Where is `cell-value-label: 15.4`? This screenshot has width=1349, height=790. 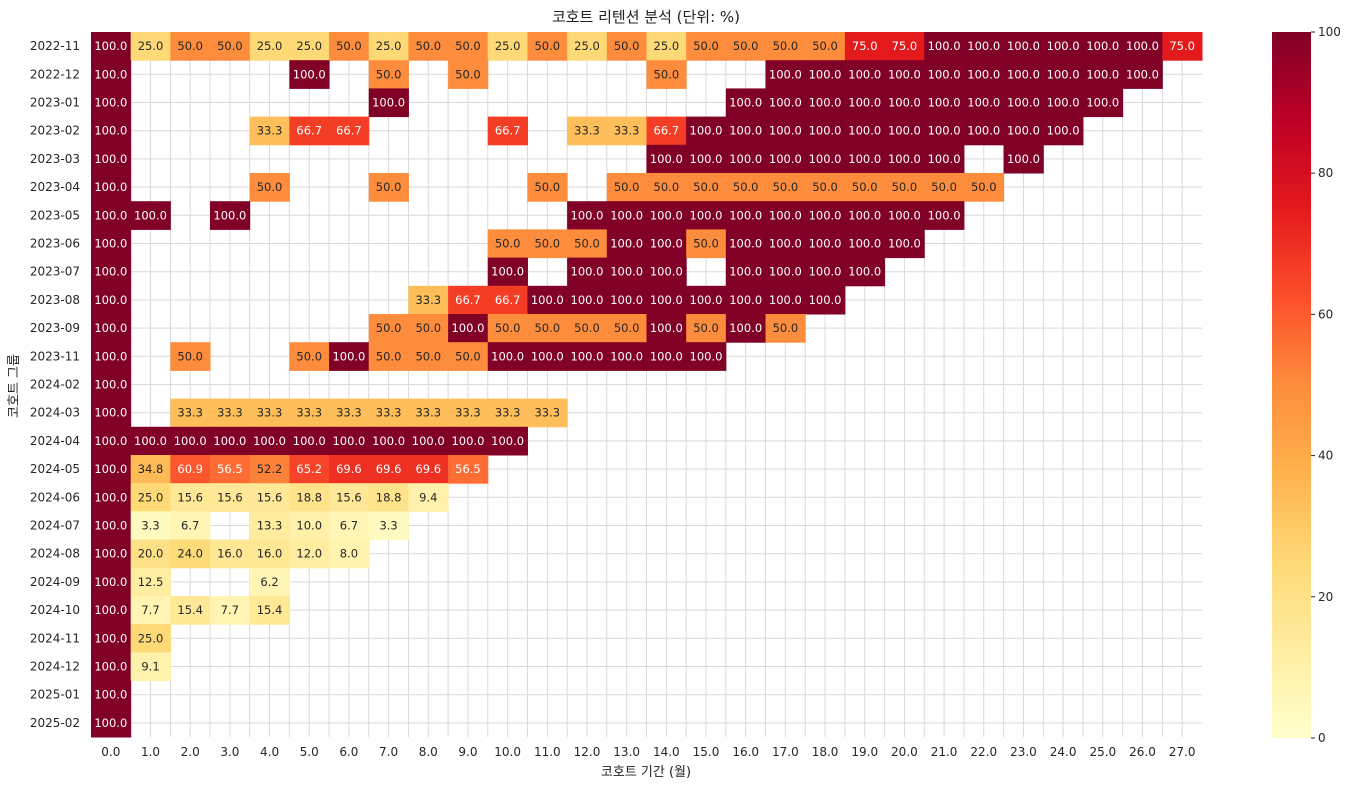 cell-value-label: 15.4 is located at coordinates (270, 610).